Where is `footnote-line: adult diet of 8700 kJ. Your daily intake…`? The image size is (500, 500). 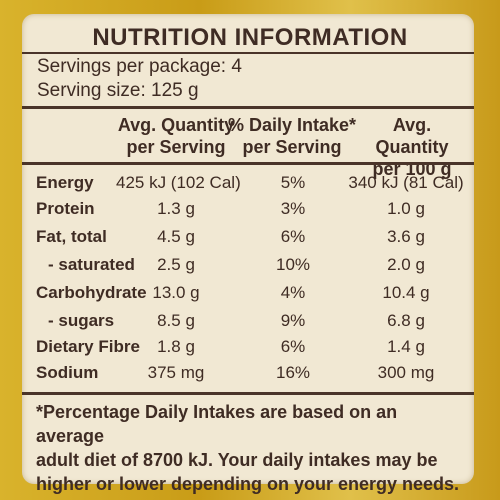
footnote-line: adult diet of 8700 kJ. Your daily intake… is located at coordinates (237, 460).